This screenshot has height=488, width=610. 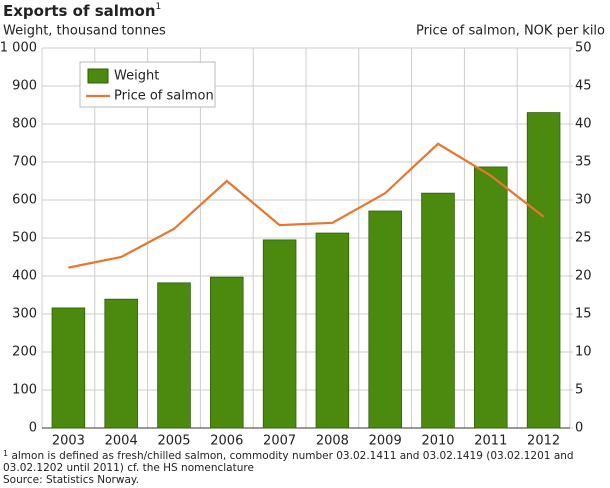 What do you see at coordinates (159, 7) in the screenshot?
I see `title-marker: 1` at bounding box center [159, 7].